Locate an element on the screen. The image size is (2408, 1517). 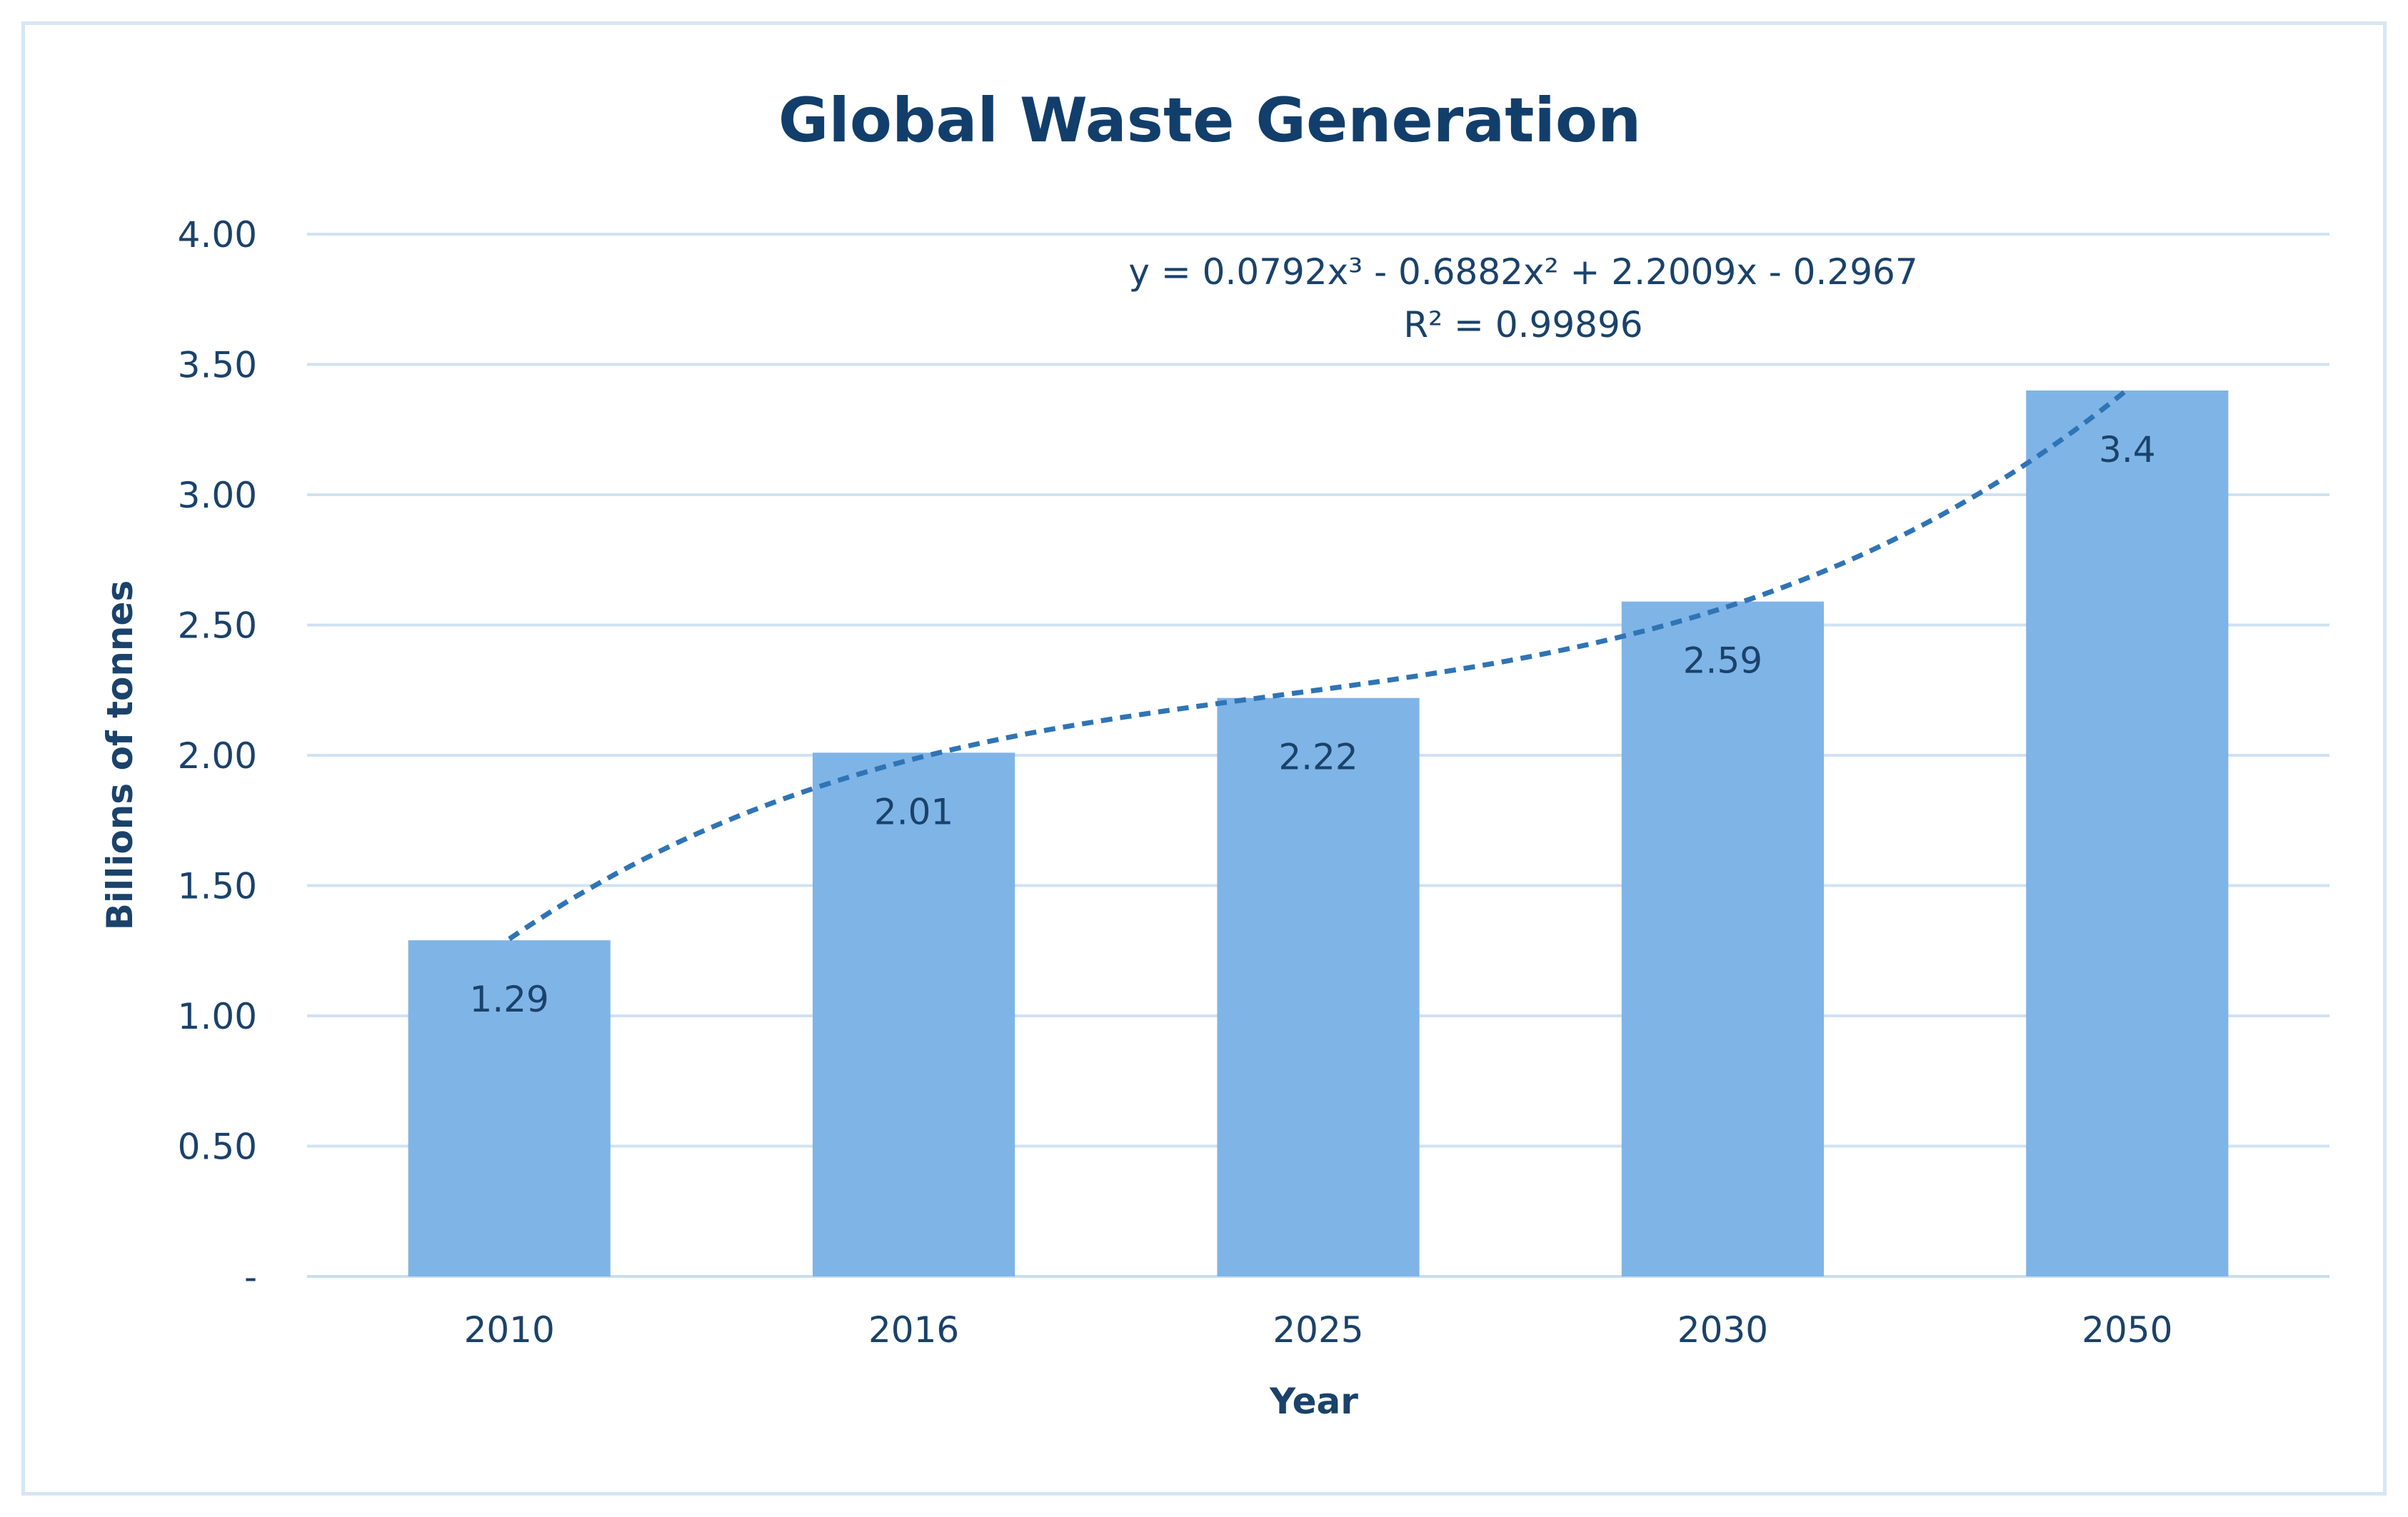
y-tick-label: 3.50 is located at coordinates (217, 365).